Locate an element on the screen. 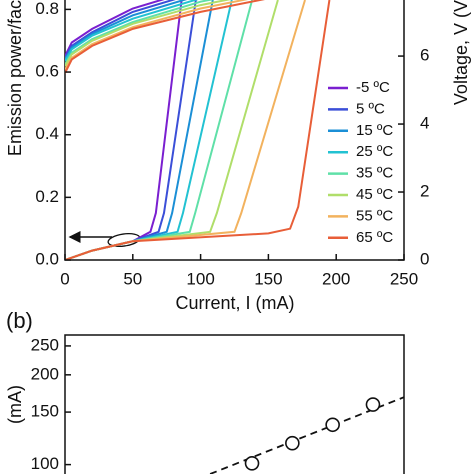 This screenshot has height=474, width=474. y2-axis-label: Voltage, V (V is located at coordinates (461, 52).